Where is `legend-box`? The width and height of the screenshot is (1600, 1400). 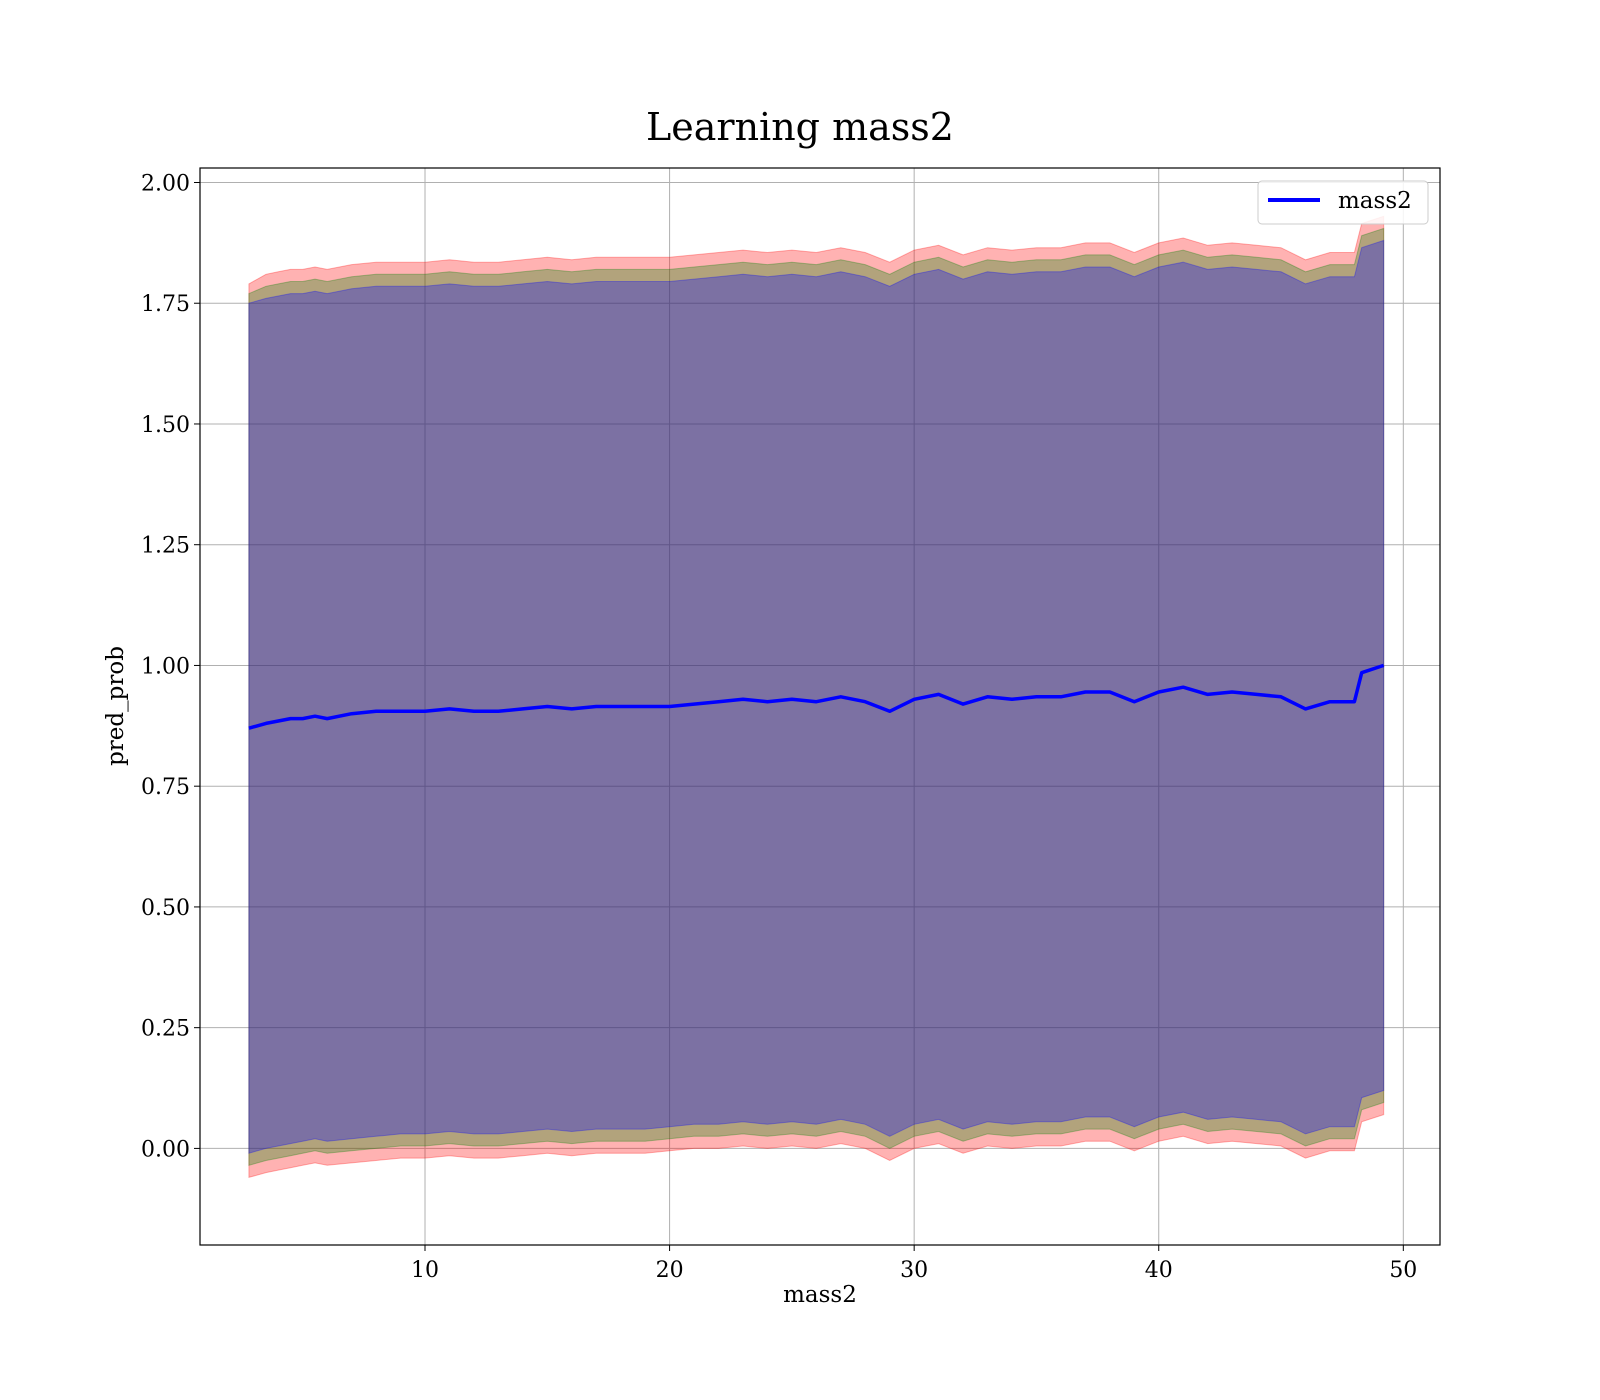 legend-box is located at coordinates (1343, 202).